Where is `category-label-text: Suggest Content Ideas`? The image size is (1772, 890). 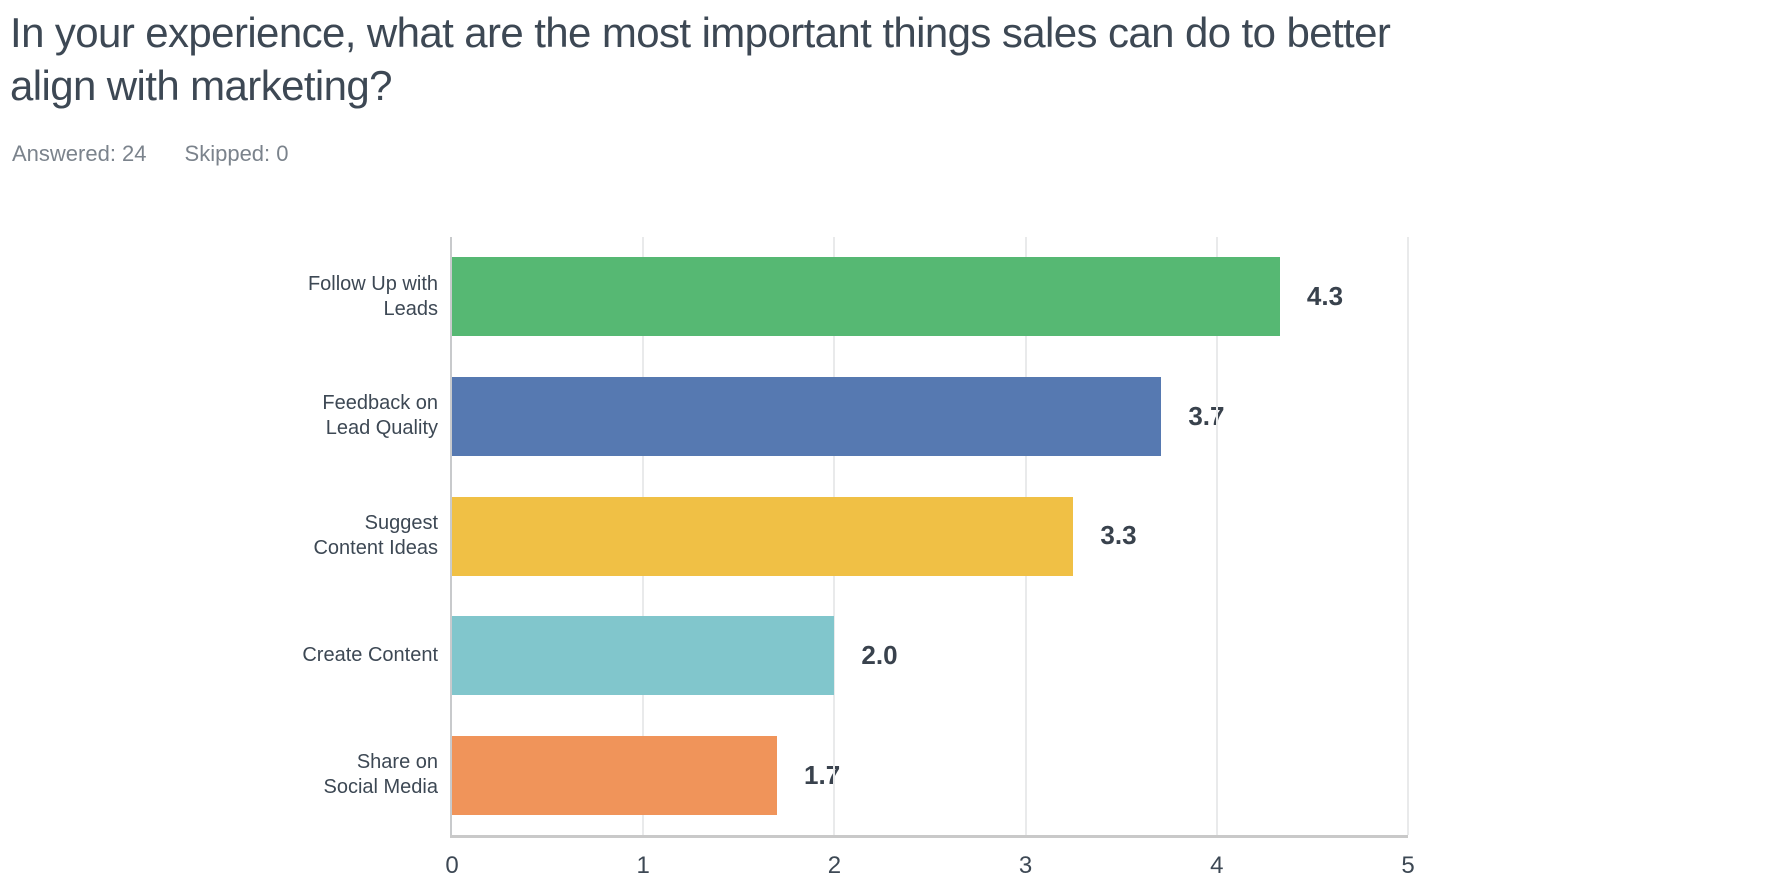
category-label-text: Suggest Content Ideas is located at coordinates (375, 535).